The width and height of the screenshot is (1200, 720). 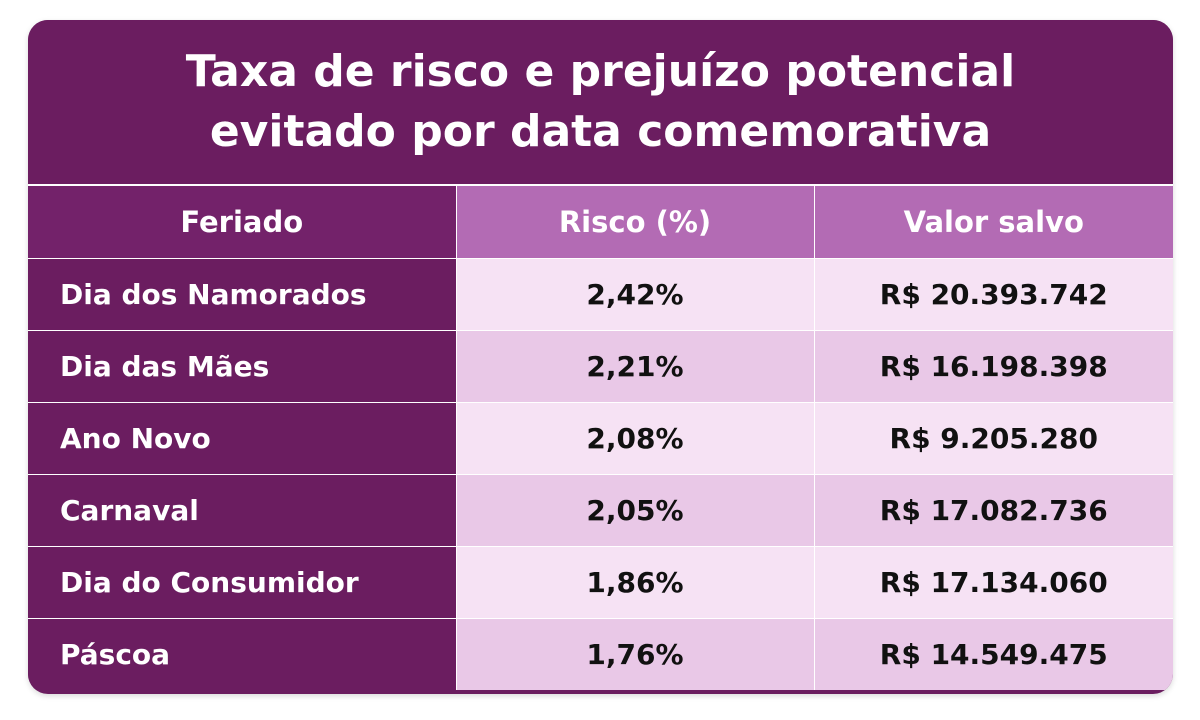 I want to click on risk-cell: 2,21%, so click(x=635, y=366).